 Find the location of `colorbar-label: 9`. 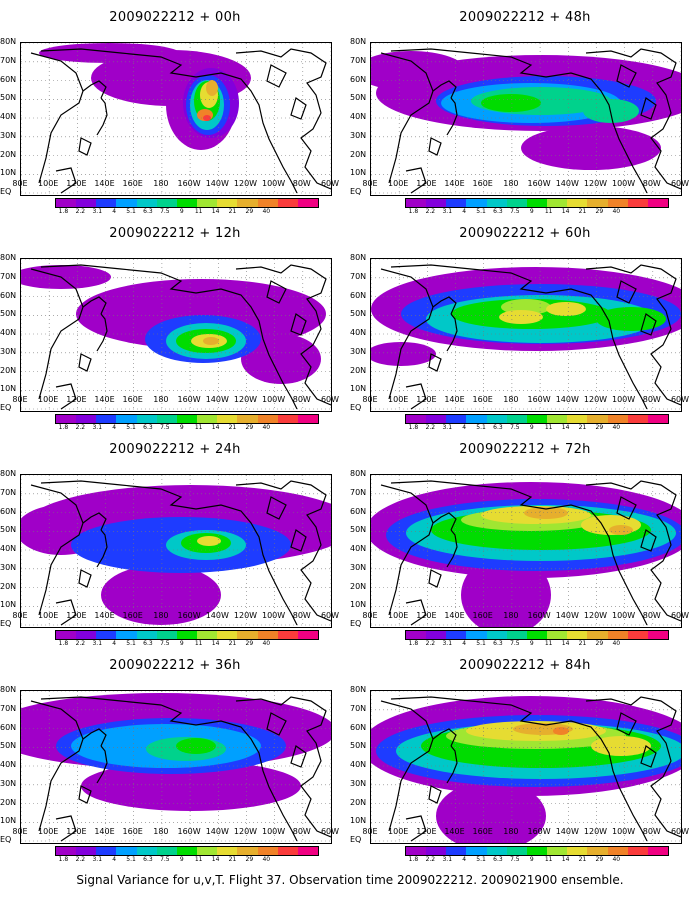

colorbar-label: 9 is located at coordinates (531, 643).